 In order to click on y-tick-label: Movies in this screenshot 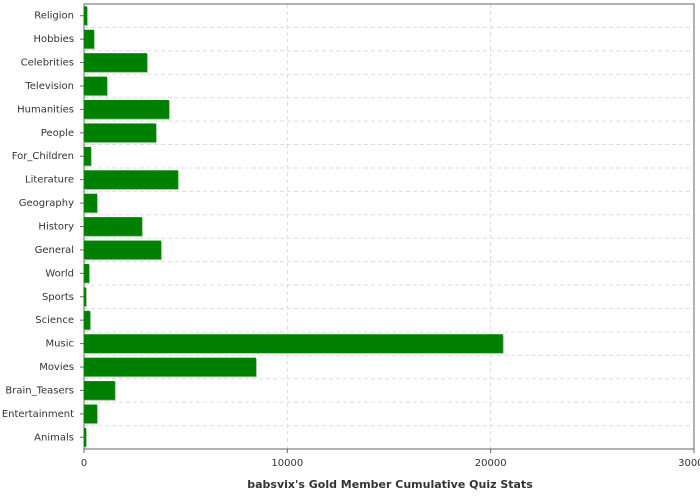, I will do `click(56, 367)`.